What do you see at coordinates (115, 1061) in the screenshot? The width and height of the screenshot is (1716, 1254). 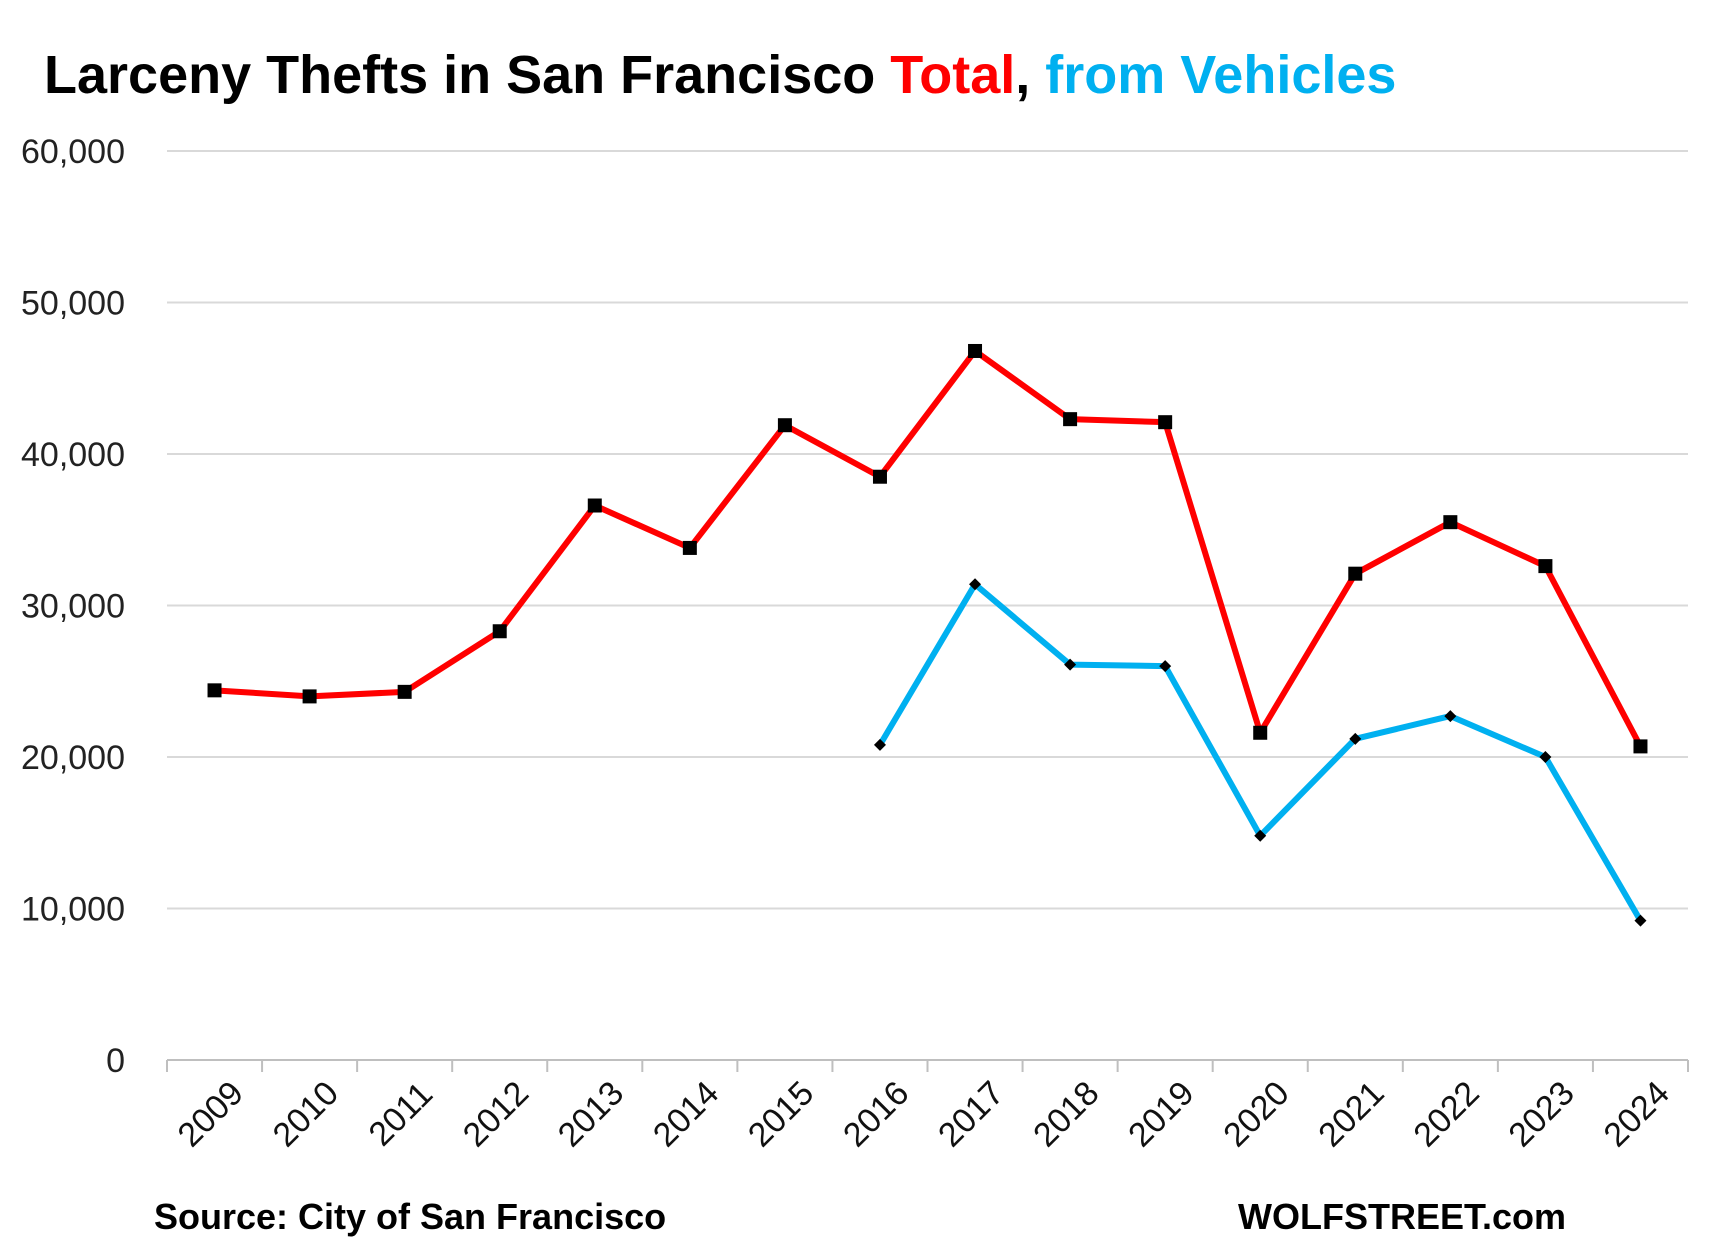 I see `y-tick-label: 0` at bounding box center [115, 1061].